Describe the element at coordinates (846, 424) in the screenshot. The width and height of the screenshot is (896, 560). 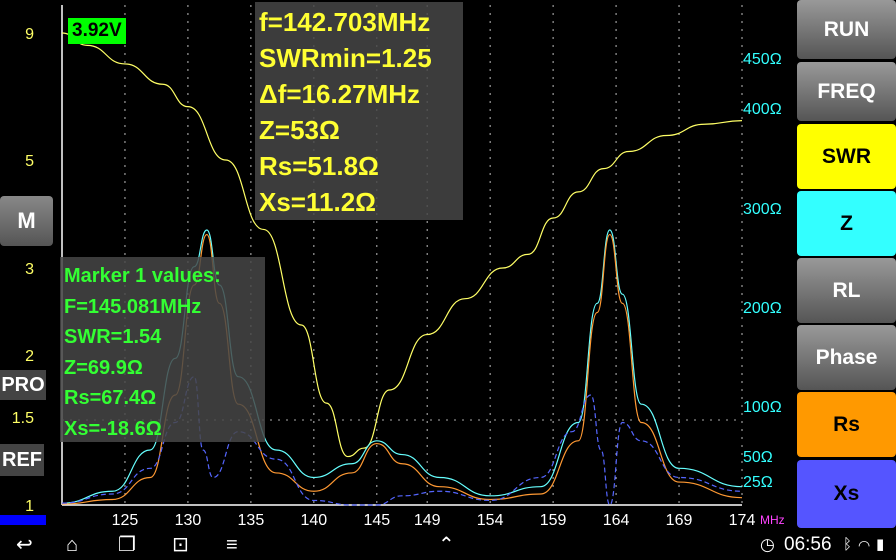
I see `rs-button: Rs` at that location.